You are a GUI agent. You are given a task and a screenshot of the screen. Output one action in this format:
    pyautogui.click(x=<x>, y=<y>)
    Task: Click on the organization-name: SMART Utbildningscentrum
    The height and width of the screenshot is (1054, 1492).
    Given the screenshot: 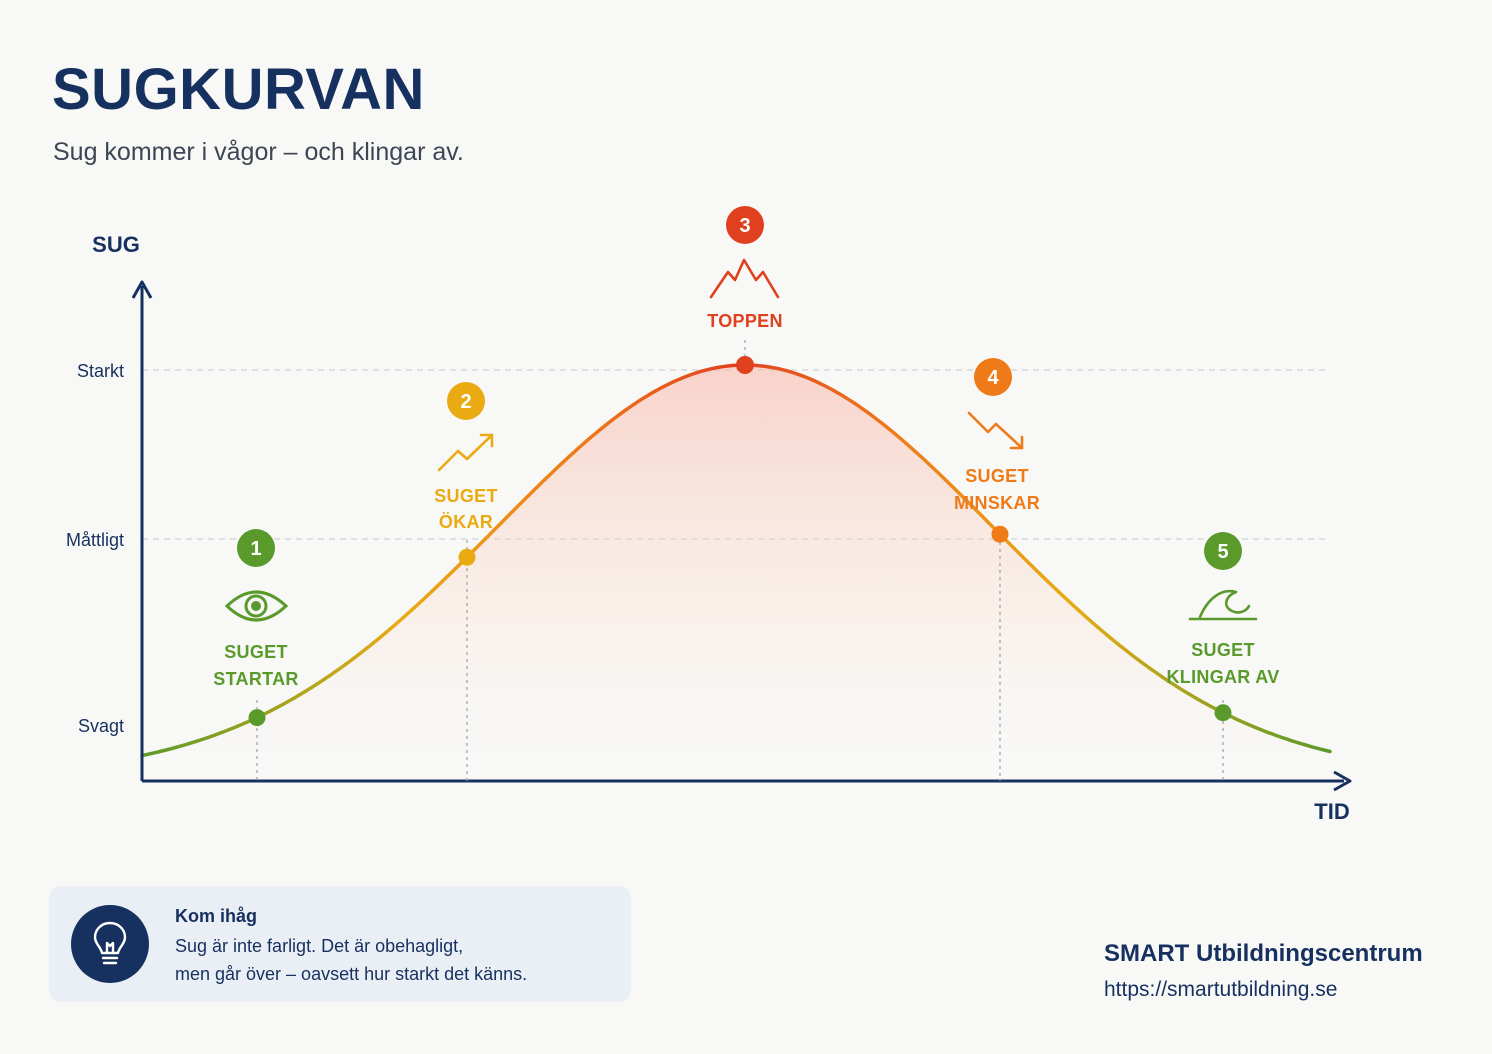 What is the action you would take?
    pyautogui.click(x=1263, y=953)
    